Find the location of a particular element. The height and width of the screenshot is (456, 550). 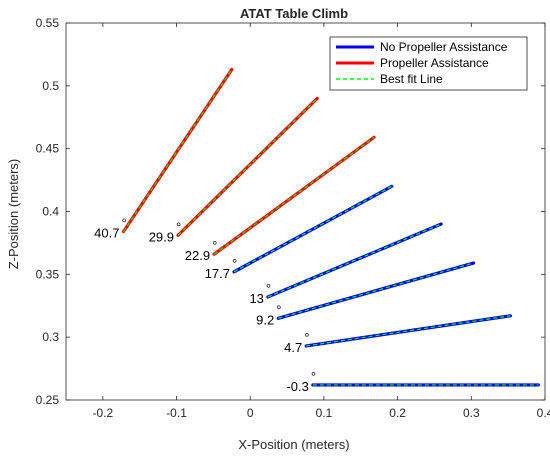

x-tick-label: 0 is located at coordinates (250, 413).